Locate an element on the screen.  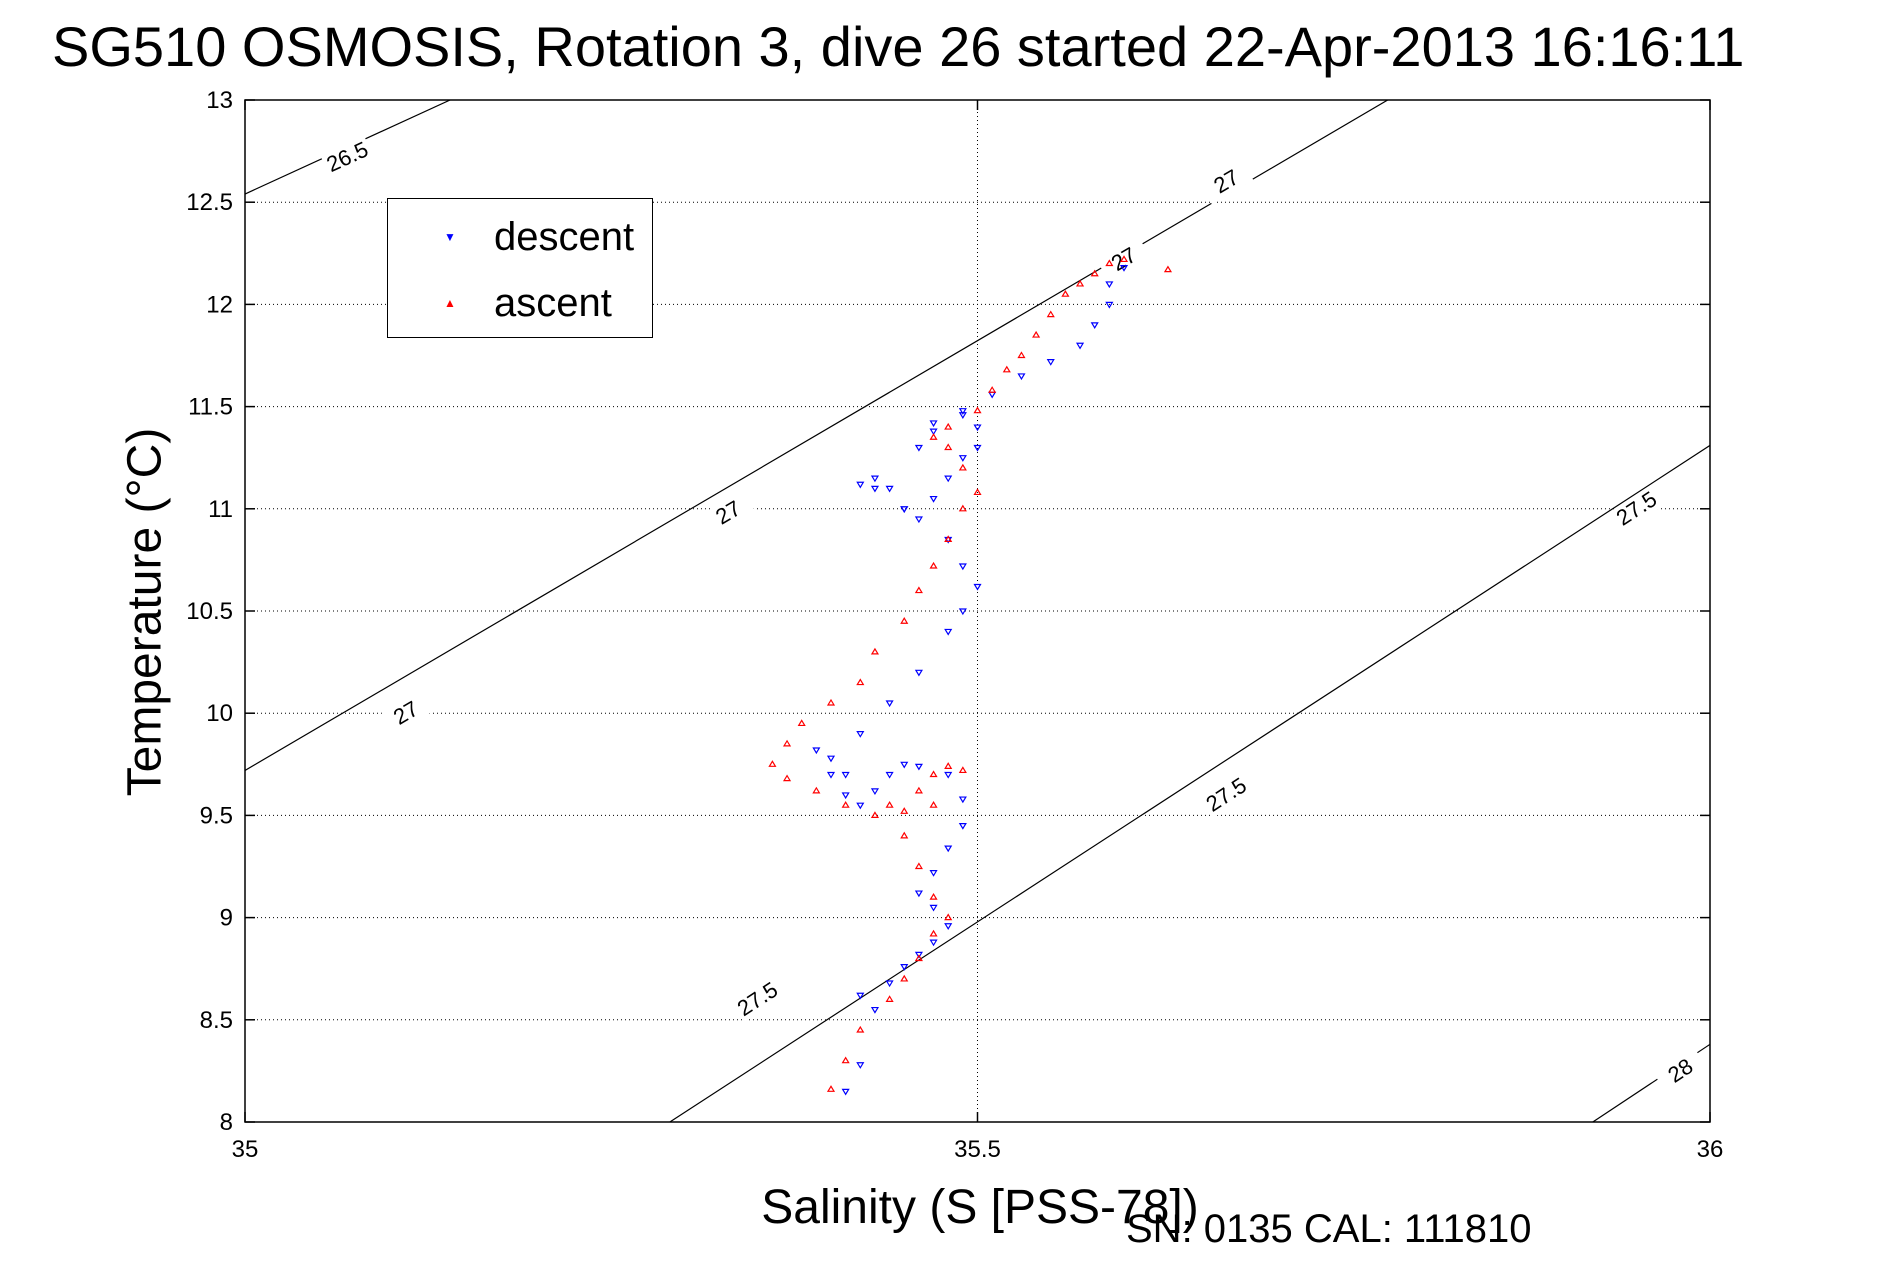
y-tick-label: 11.5 is located at coordinates (210, 407).